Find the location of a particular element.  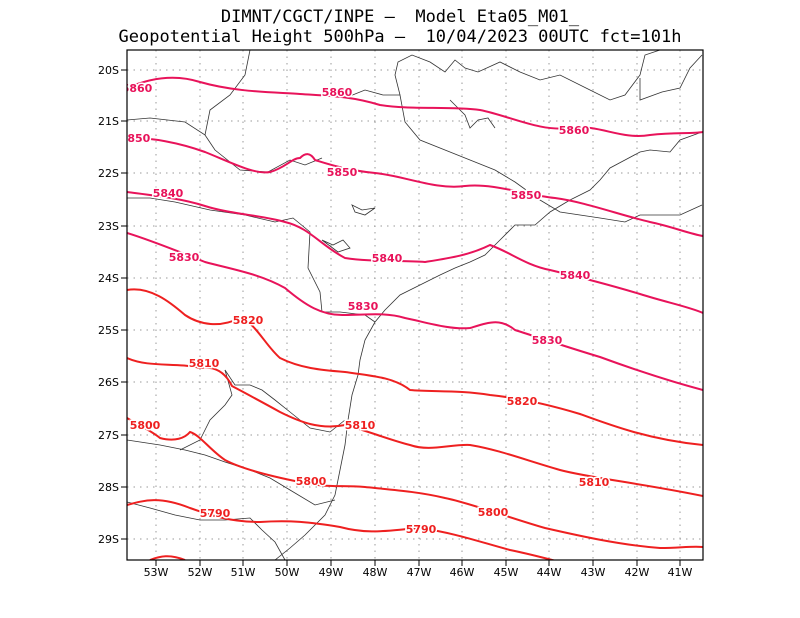

lat-label: 29S is located at coordinates (108, 539).